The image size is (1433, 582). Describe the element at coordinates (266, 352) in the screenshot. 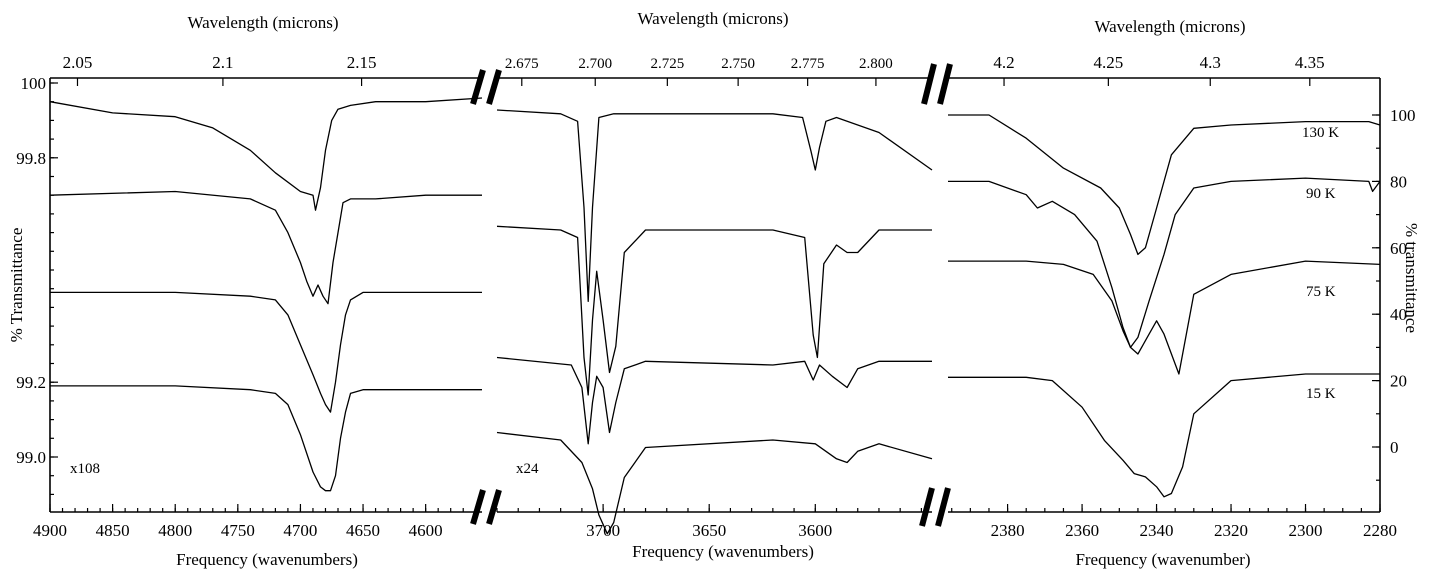

I see `spectrum-trace-0-75k` at that location.